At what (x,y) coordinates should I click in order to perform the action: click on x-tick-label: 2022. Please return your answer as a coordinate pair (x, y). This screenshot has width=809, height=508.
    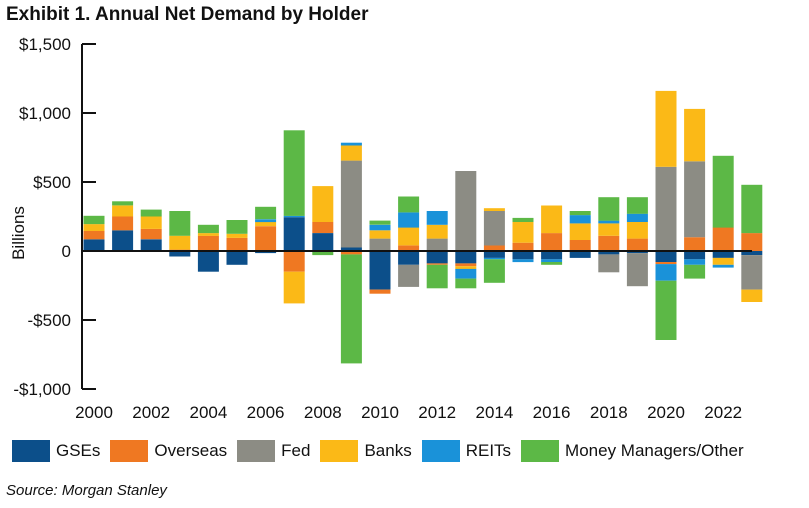
    Looking at the image, I should click on (723, 412).